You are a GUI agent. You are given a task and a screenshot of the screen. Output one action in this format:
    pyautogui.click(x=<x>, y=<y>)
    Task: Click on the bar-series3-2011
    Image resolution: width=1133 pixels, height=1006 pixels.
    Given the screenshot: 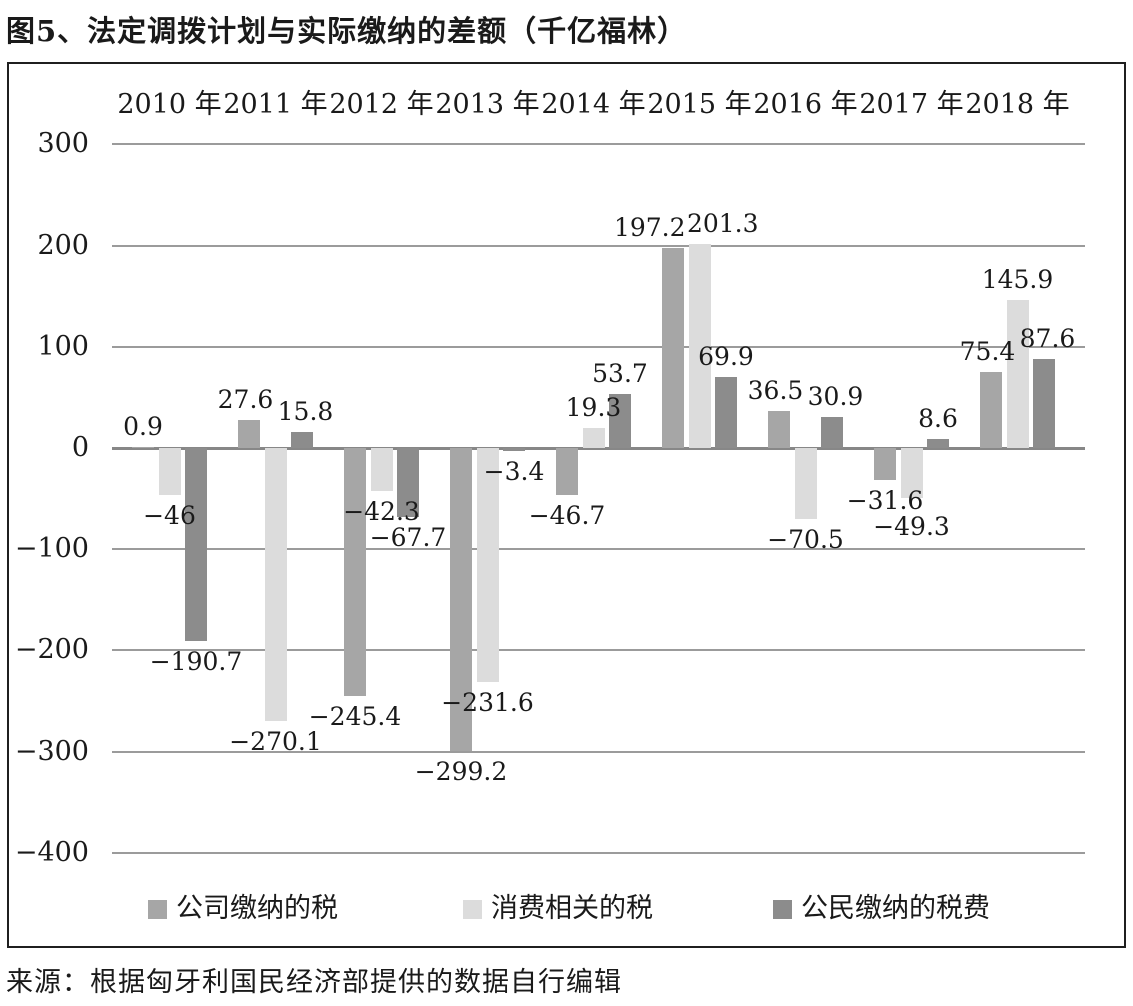 What is the action you would take?
    pyautogui.click(x=302, y=440)
    